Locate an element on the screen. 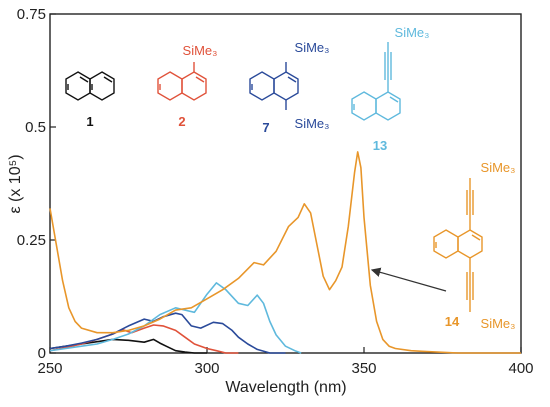 This screenshot has width=550, height=407. molecule-13-number: 13 is located at coordinates (380, 145).